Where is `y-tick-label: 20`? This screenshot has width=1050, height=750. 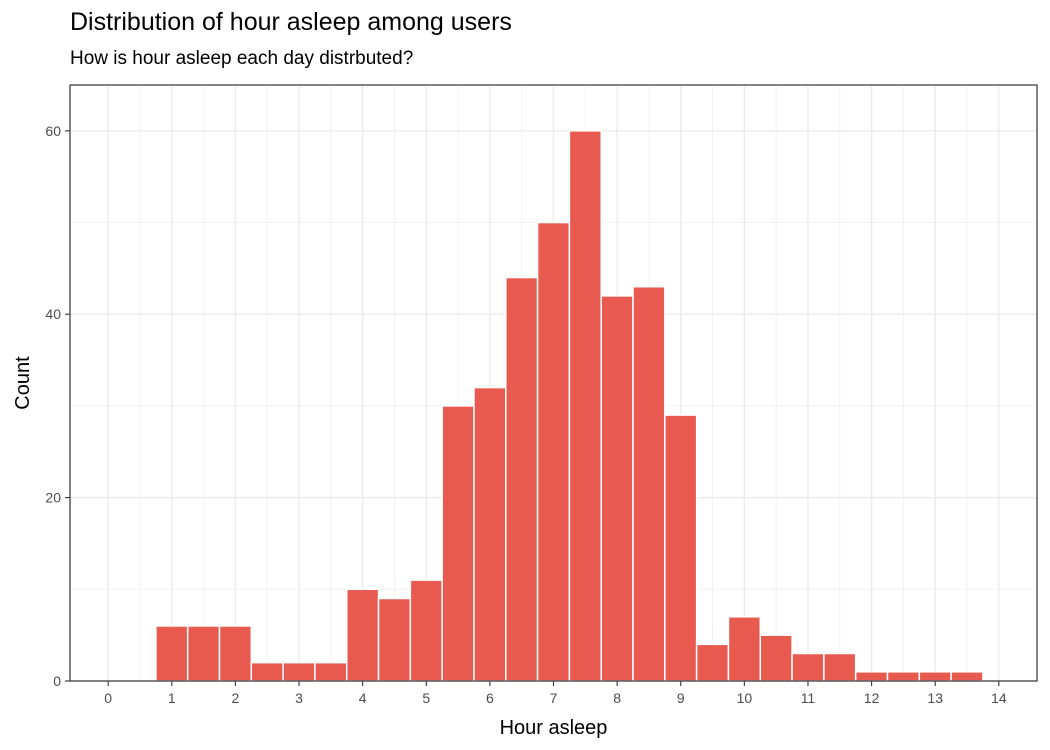
y-tick-label: 20 is located at coordinates (53, 498).